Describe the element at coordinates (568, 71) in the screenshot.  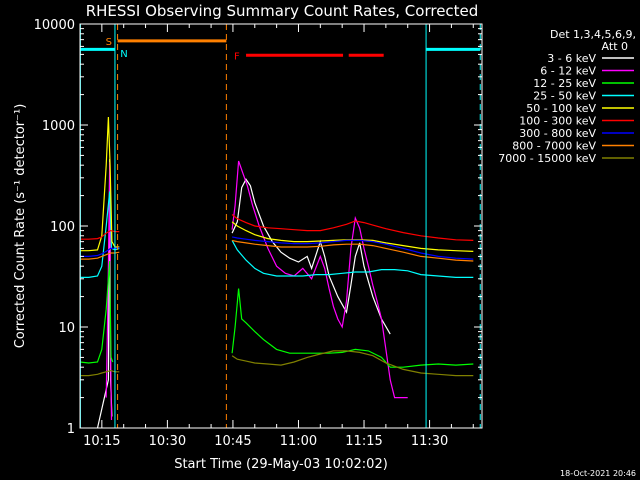
I see `legend-label-6-12-kev: 6 - 12 keV` at that location.